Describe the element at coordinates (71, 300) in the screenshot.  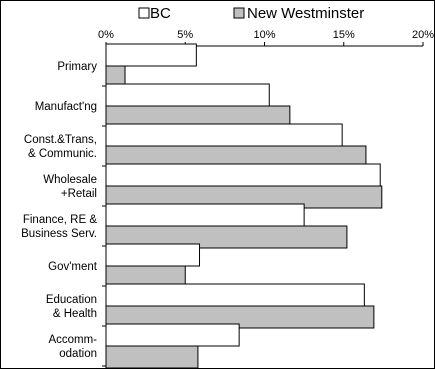
I see `category-label: Education` at that location.